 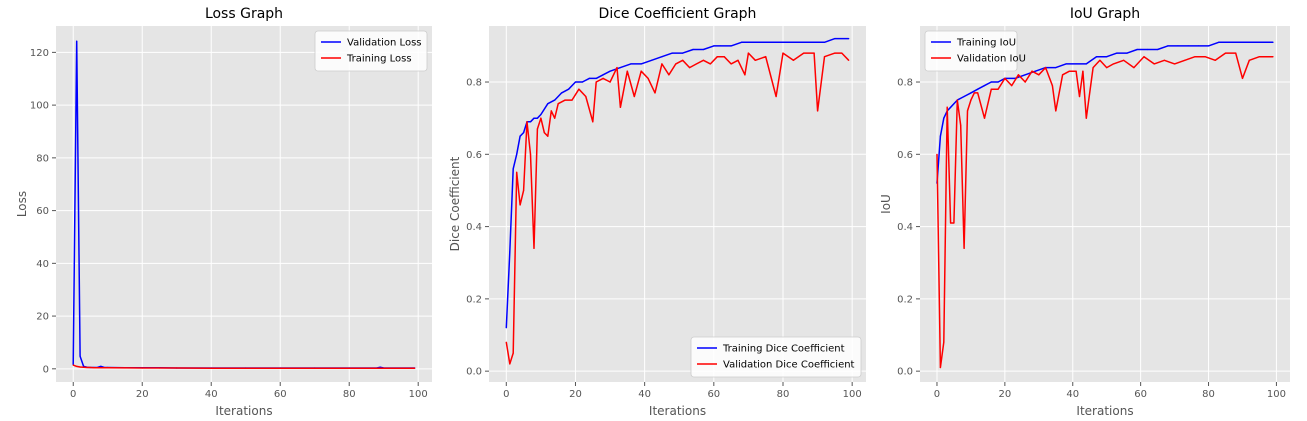 What do you see at coordinates (244, 366) in the screenshot?
I see `series-points-training-loss` at bounding box center [244, 366].